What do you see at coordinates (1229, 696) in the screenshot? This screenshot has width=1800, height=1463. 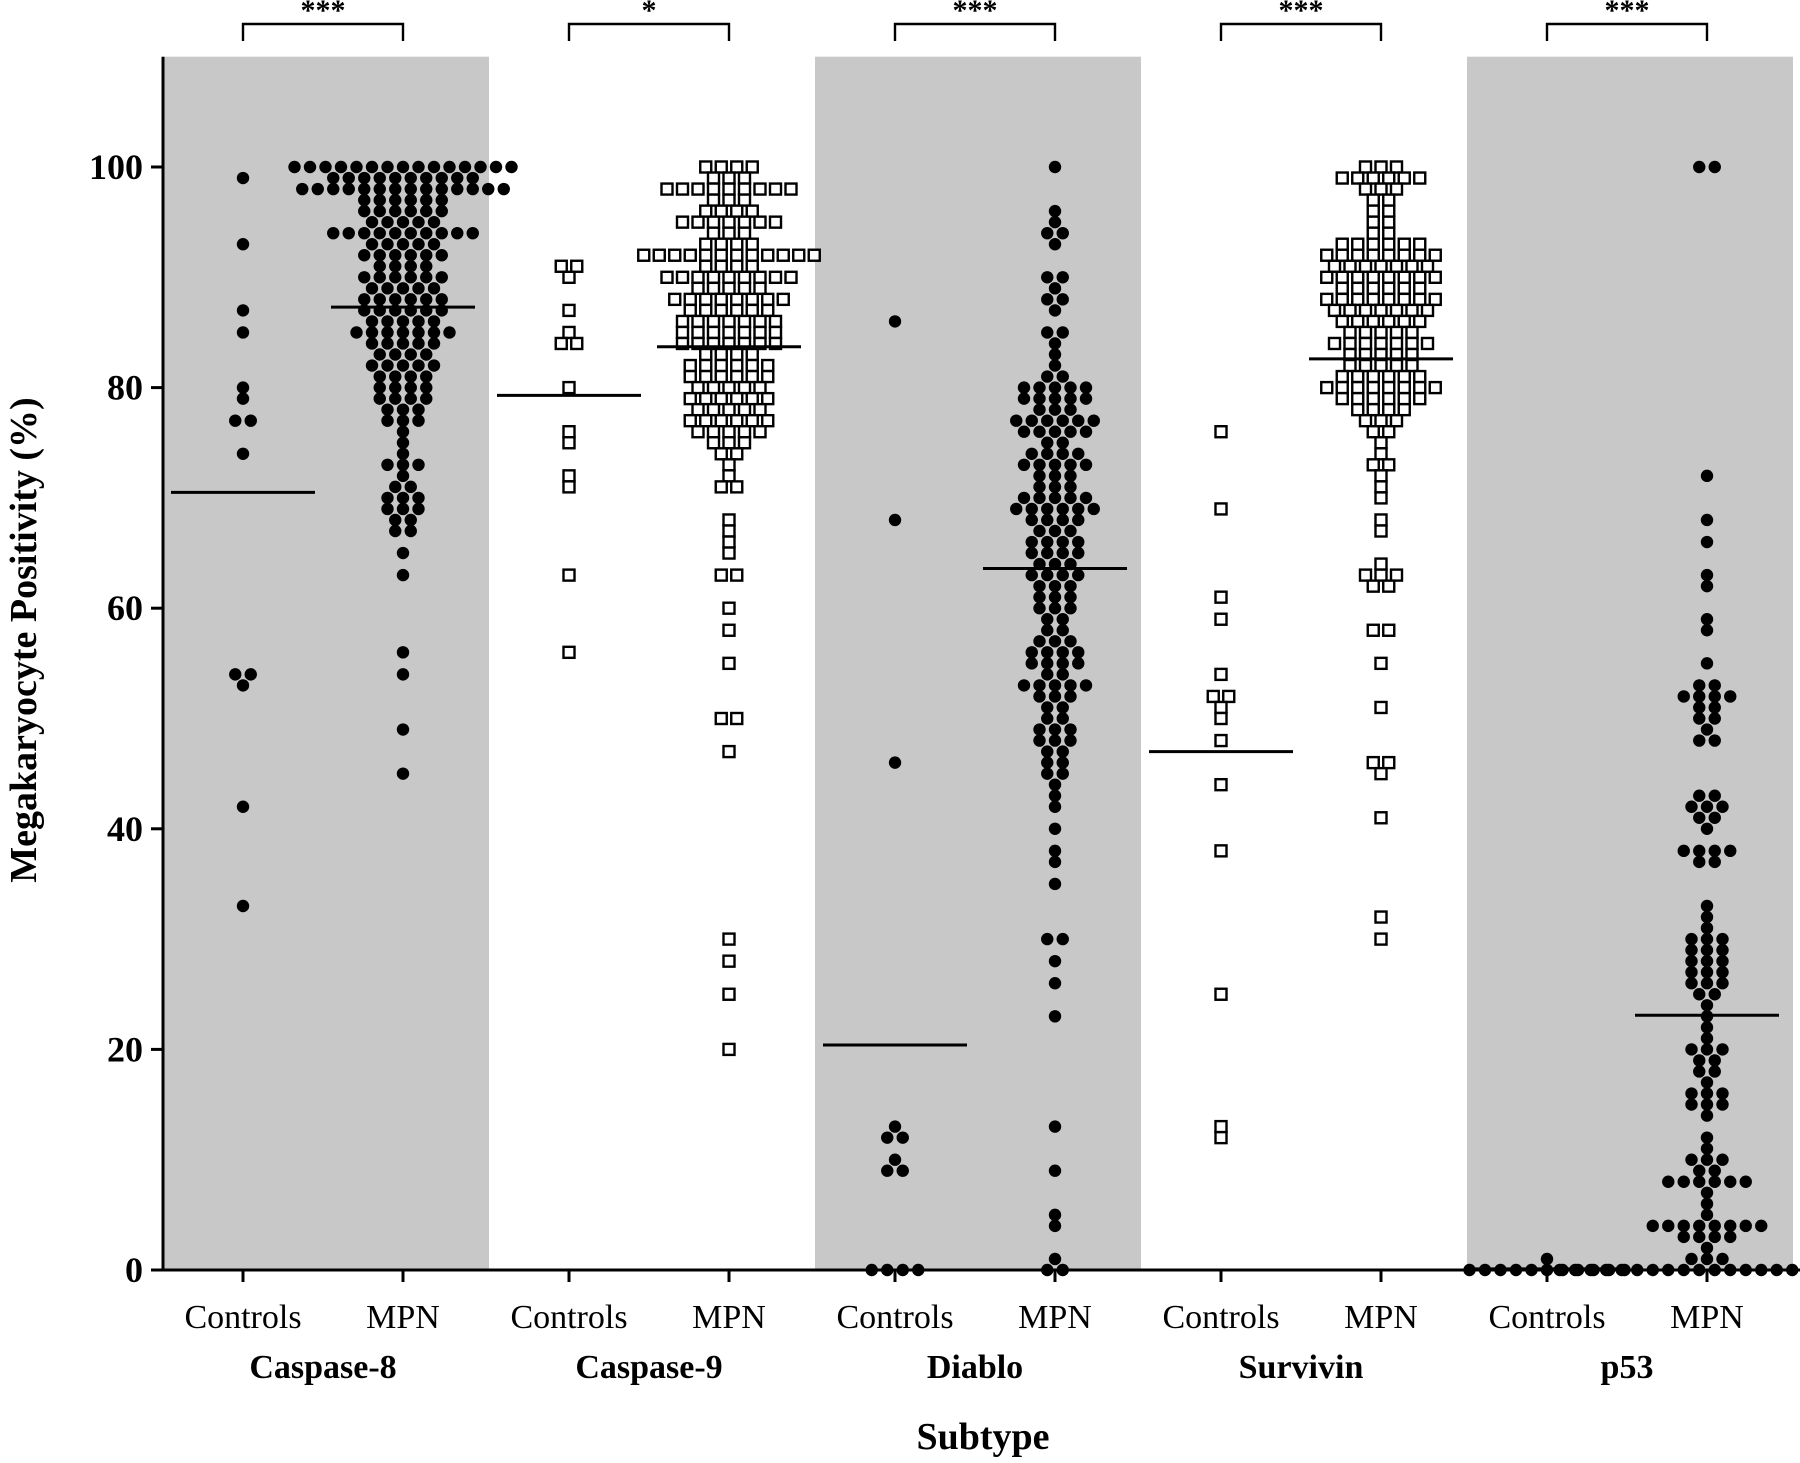 I see `point-survivin-controls` at bounding box center [1229, 696].